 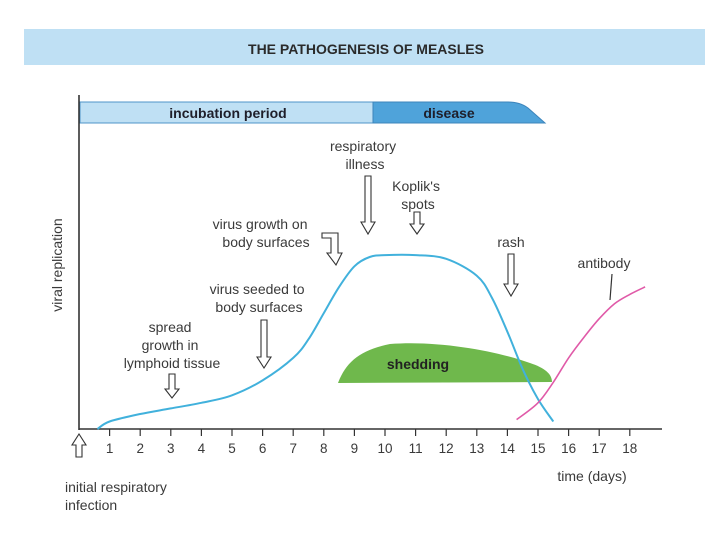 What do you see at coordinates (293, 448) in the screenshot?
I see `x-tick-label: 7` at bounding box center [293, 448].